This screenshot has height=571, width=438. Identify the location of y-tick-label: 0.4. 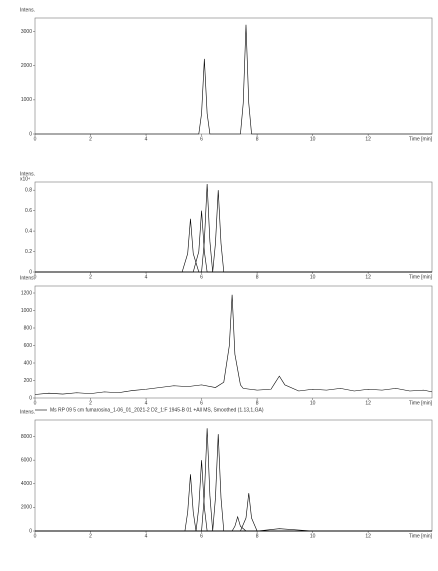
(28, 231).